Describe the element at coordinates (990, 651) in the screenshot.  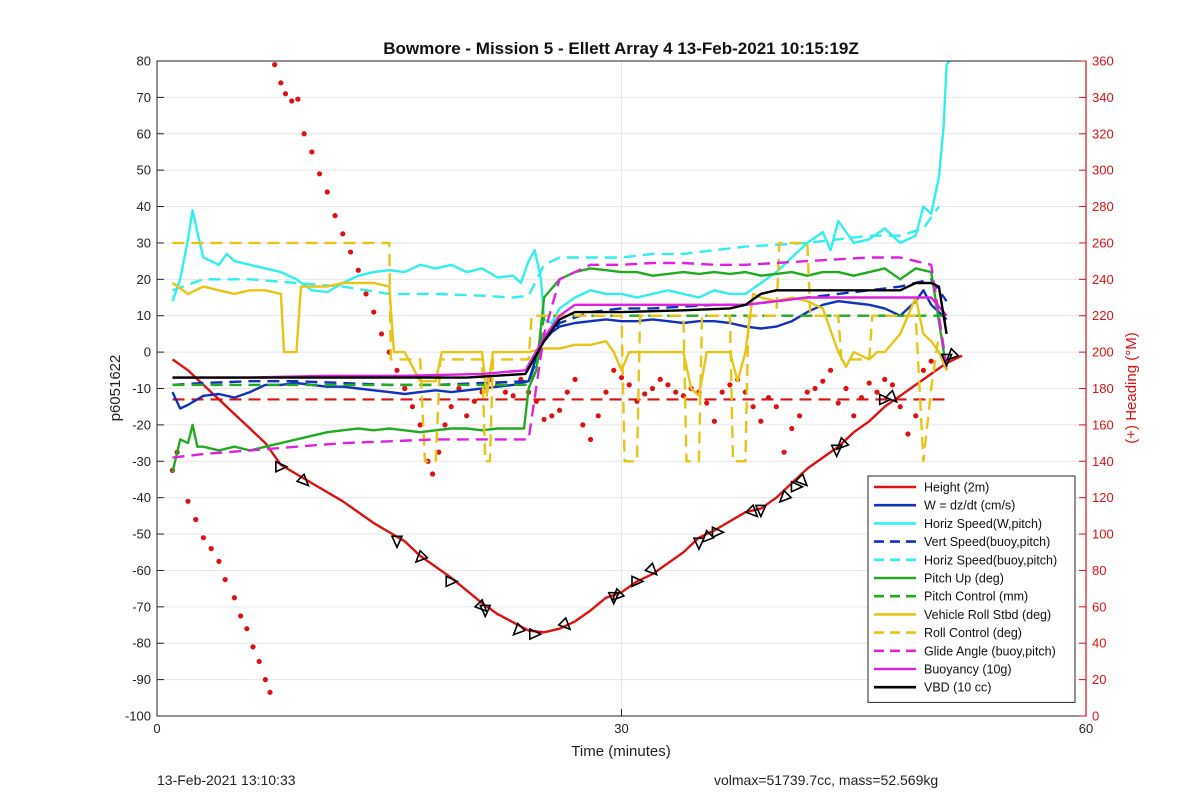
I see `legend-label: Glide Angle (buoy,pitch)` at that location.